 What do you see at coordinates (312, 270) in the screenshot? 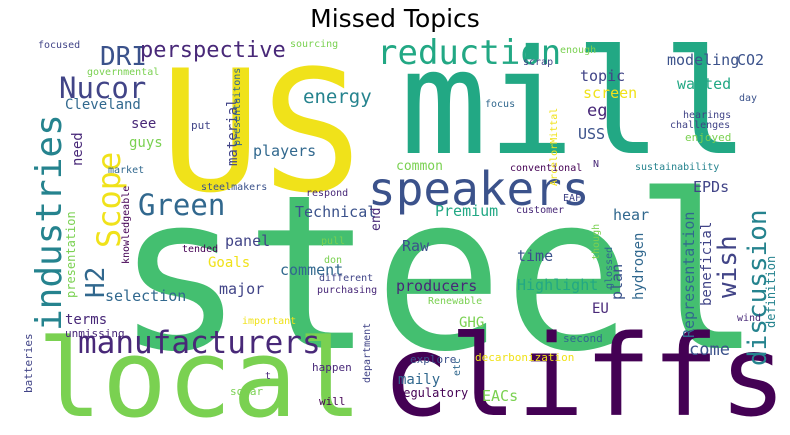
I see `word-comment: comment` at bounding box center [312, 270].